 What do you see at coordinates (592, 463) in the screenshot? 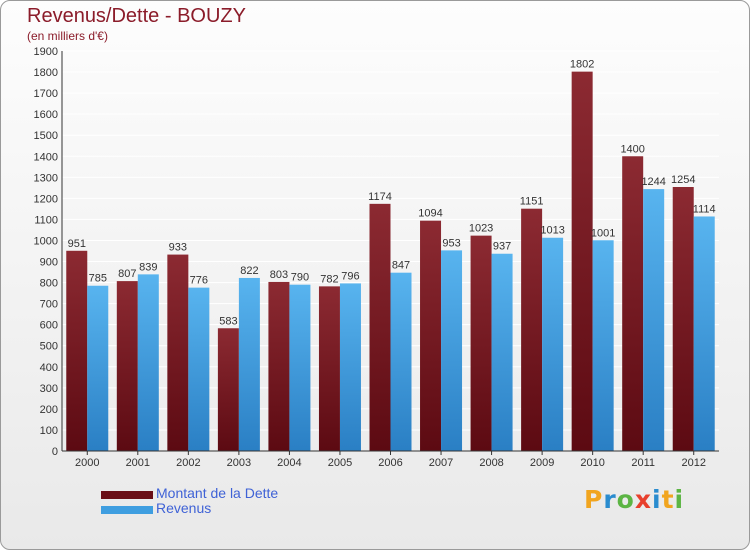
I see `x-tick-label: 2010` at bounding box center [592, 463].